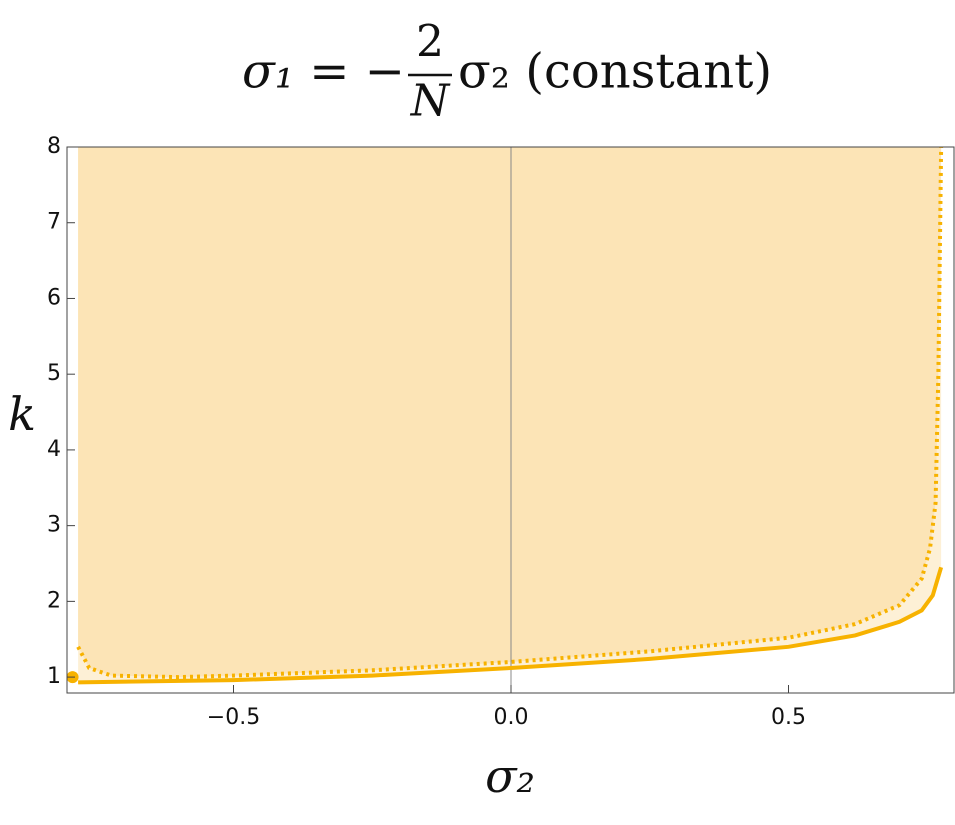 This screenshot has width=955, height=825. Describe the element at coordinates (54, 676) in the screenshot. I see `y-tick-label: 1` at that location.